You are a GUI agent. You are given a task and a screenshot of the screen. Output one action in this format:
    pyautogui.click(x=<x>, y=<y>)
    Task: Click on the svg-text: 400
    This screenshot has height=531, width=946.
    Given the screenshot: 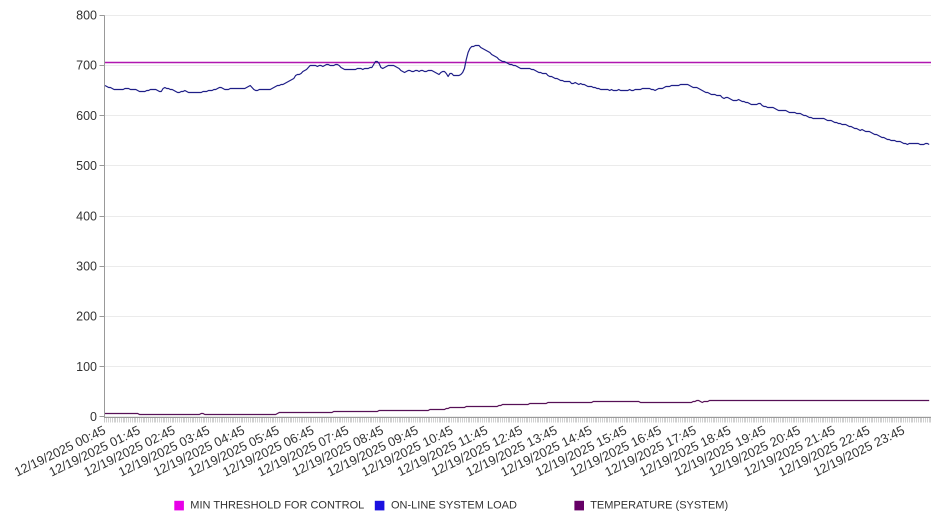 What is the action you would take?
    pyautogui.click(x=86, y=216)
    